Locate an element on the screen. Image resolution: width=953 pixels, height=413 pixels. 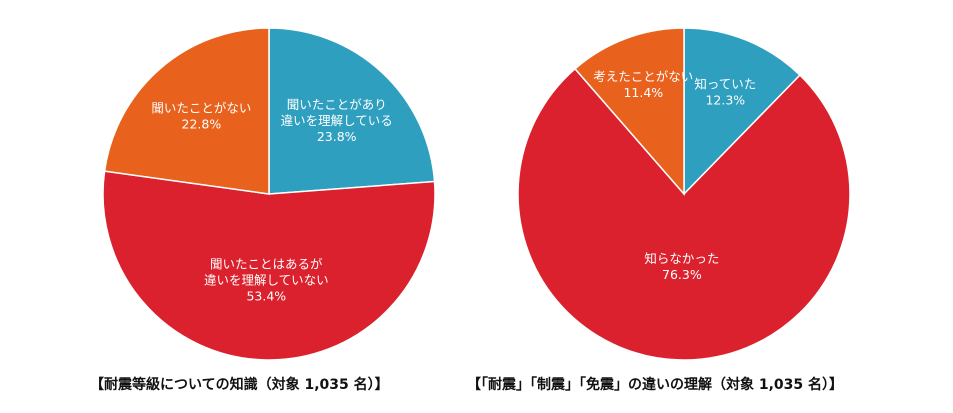
chart-2-title: 【「耐震」「制震」「免震」の違いの理解（対象 1,035 名）】 is located at coordinates (655, 385).